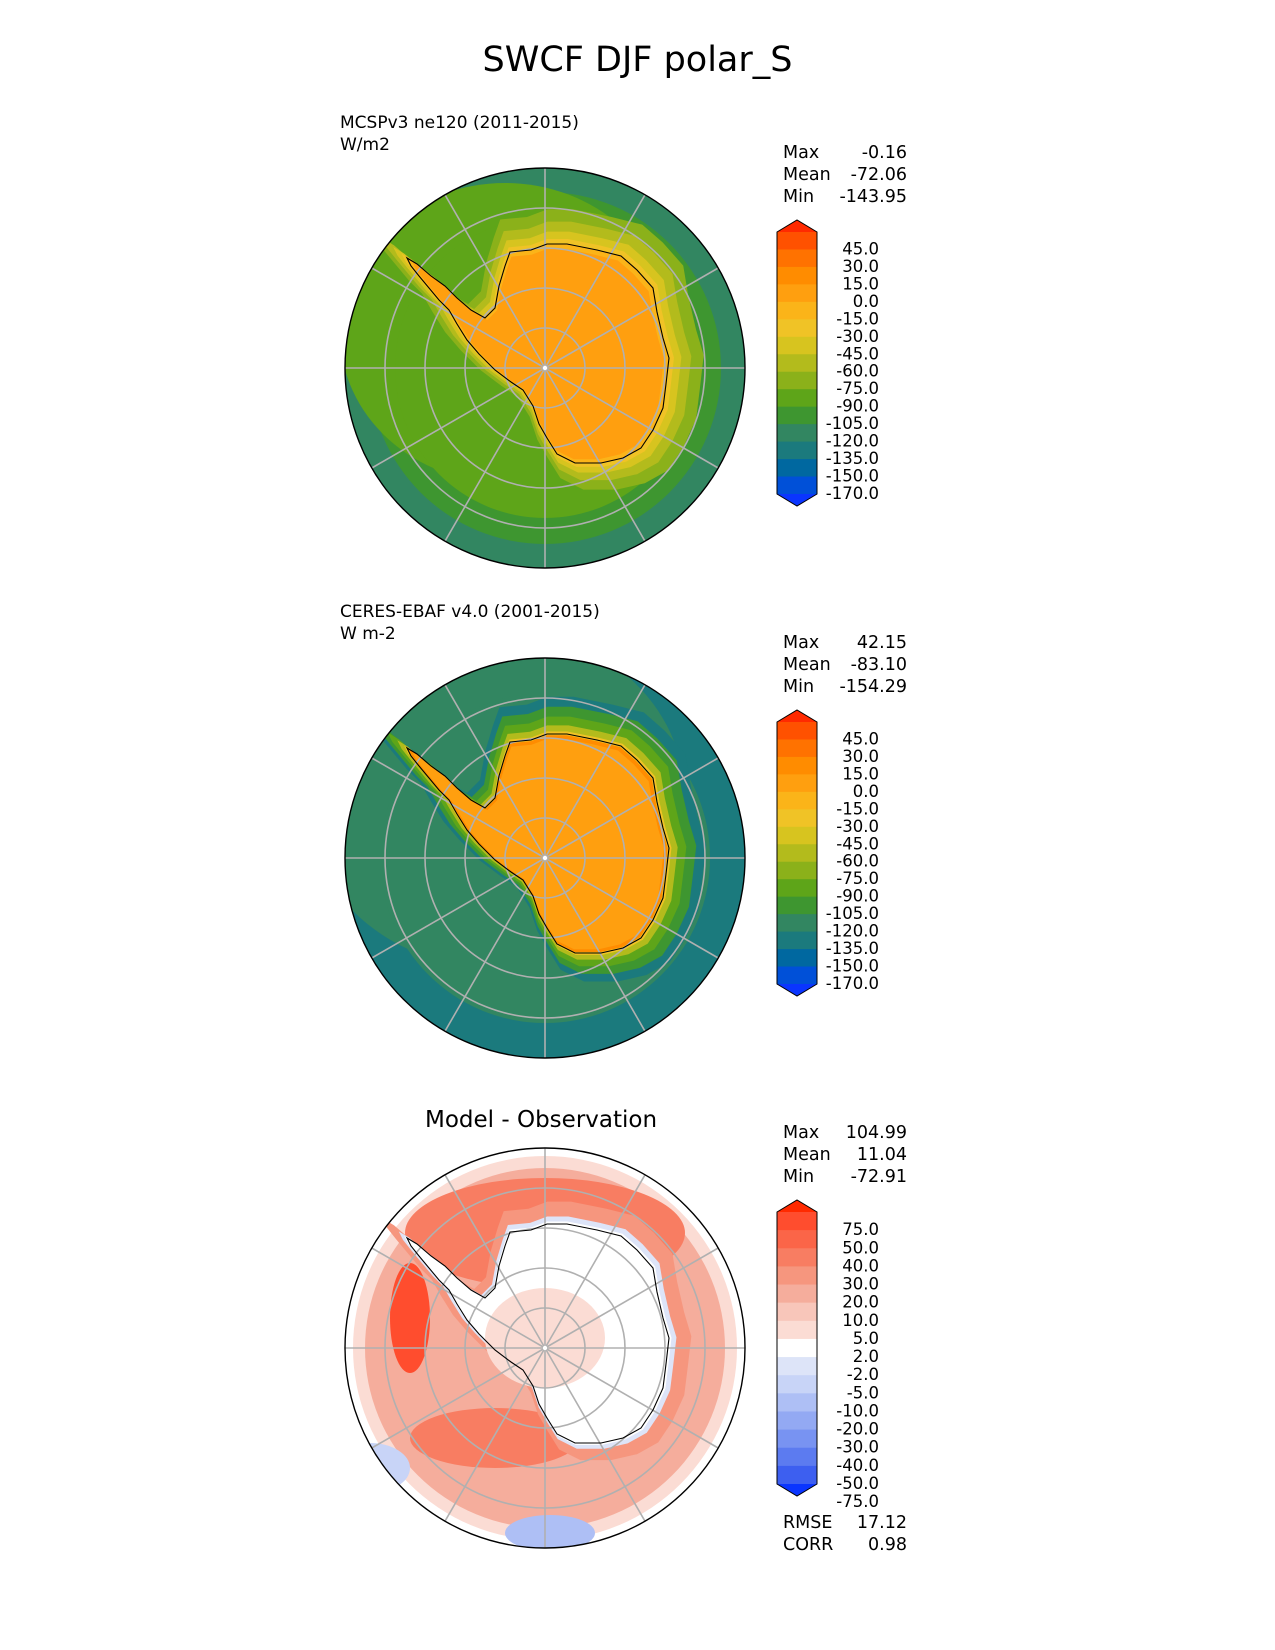  What do you see at coordinates (857, 1483) in the screenshot?
I see `colorbar-tick-label: -50.0` at bounding box center [857, 1483].